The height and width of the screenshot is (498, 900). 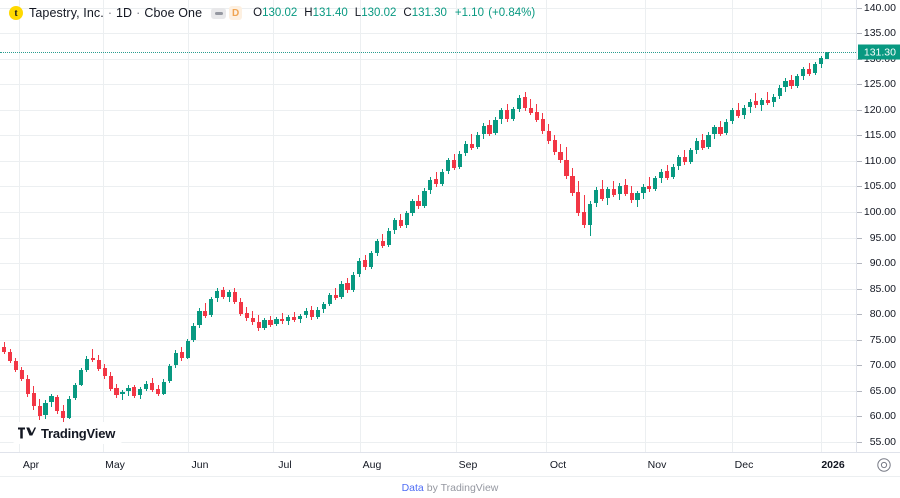 What do you see at coordinates (27, 433) in the screenshot?
I see `tradingview-logo-icon` at bounding box center [27, 433].